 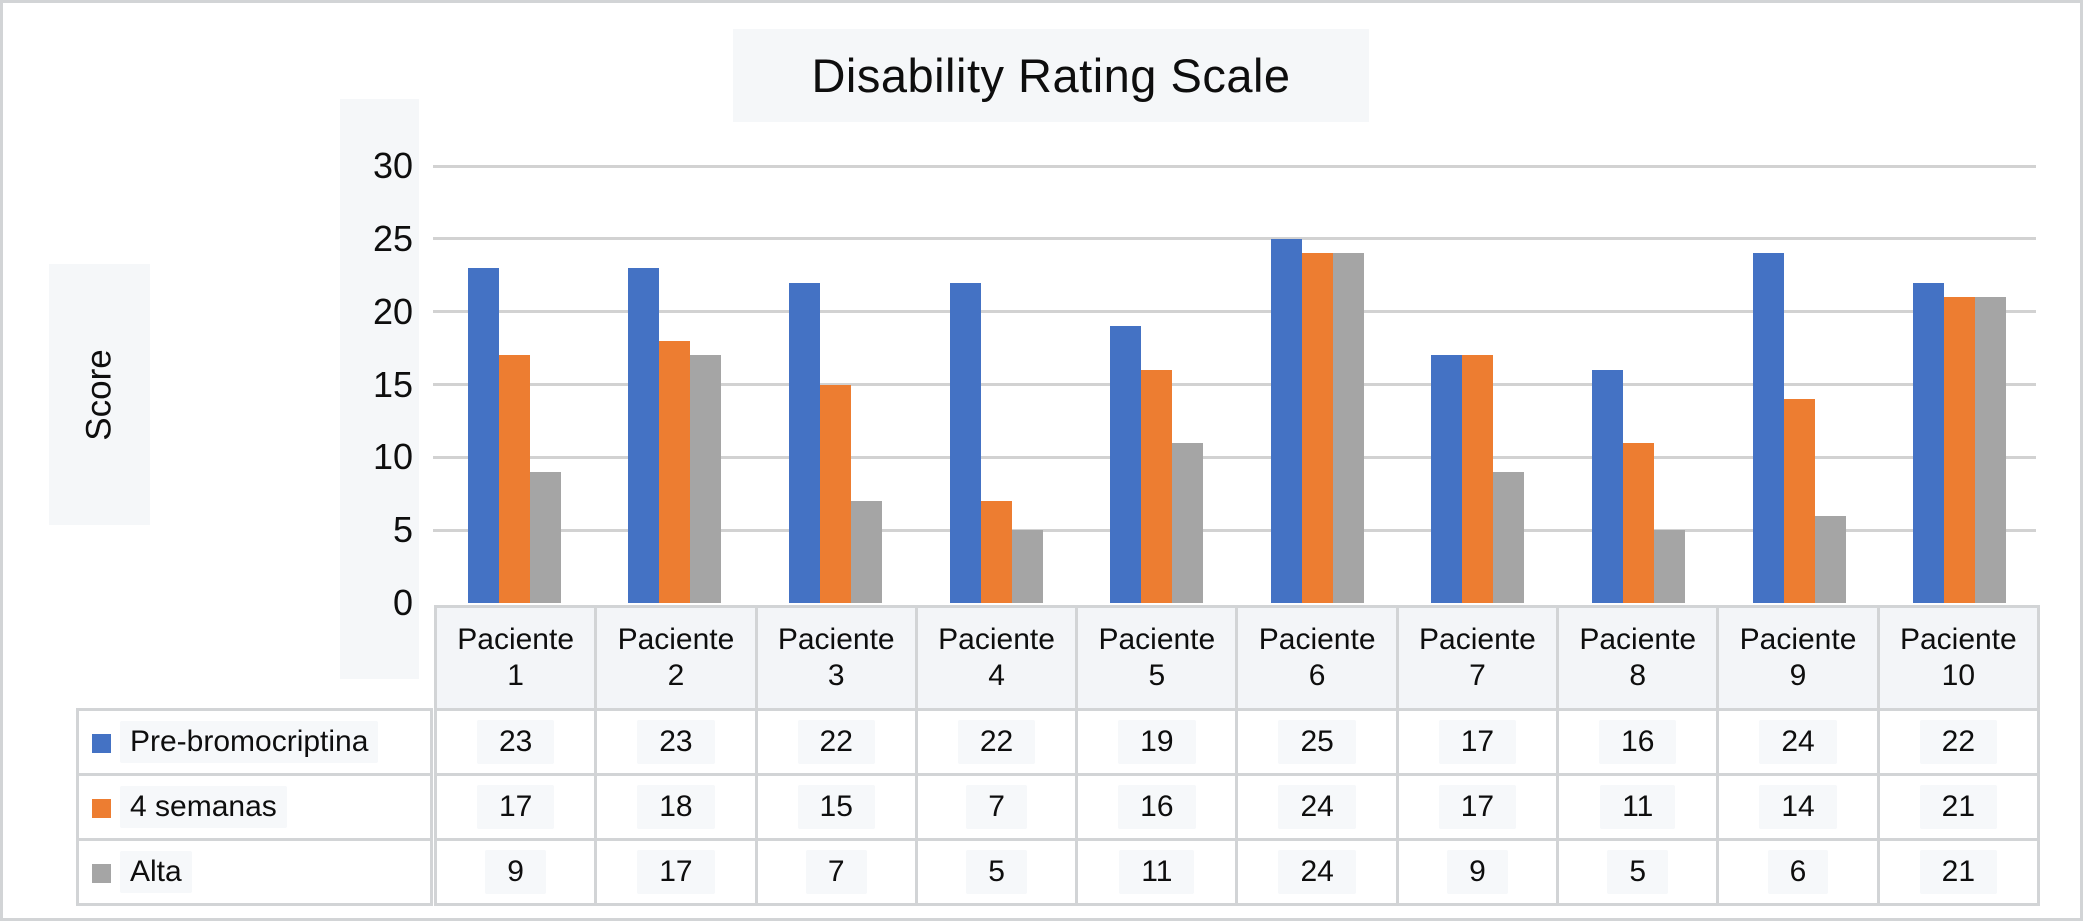 I want to click on table-cell-4-semanas-paciente-9: 14, so click(x=1798, y=807).